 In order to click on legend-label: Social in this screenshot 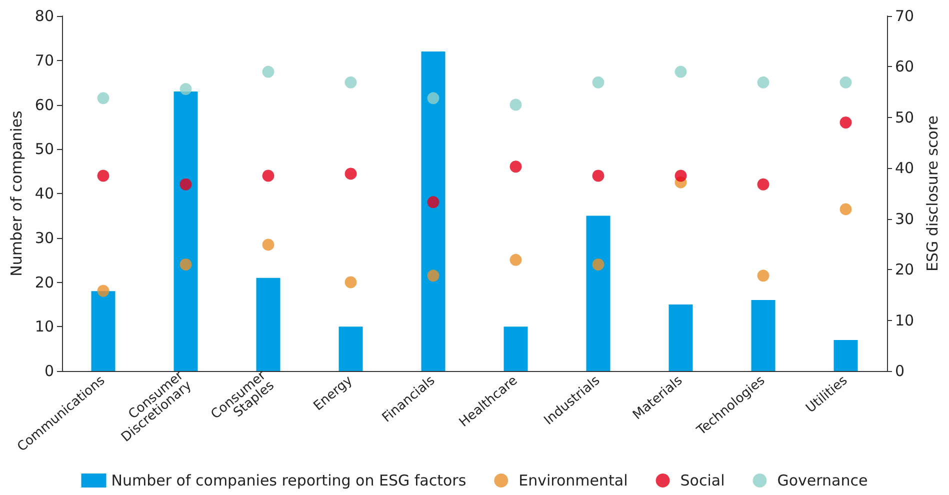, I will do `click(702, 481)`.